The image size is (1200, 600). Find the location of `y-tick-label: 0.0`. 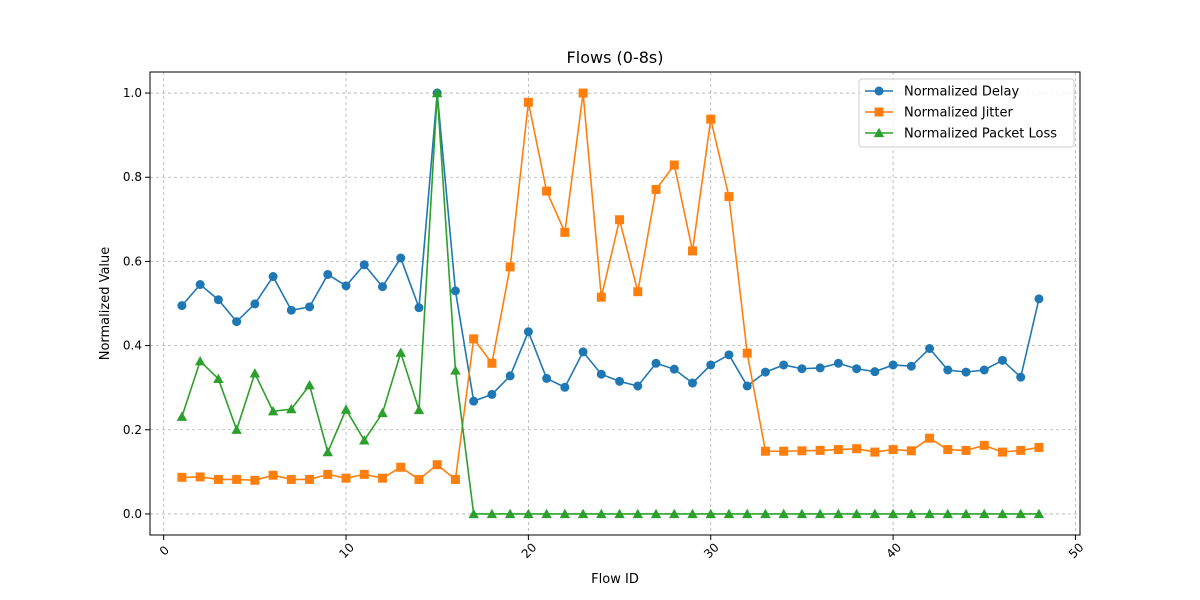

y-tick-label: 0.0 is located at coordinates (132, 514).